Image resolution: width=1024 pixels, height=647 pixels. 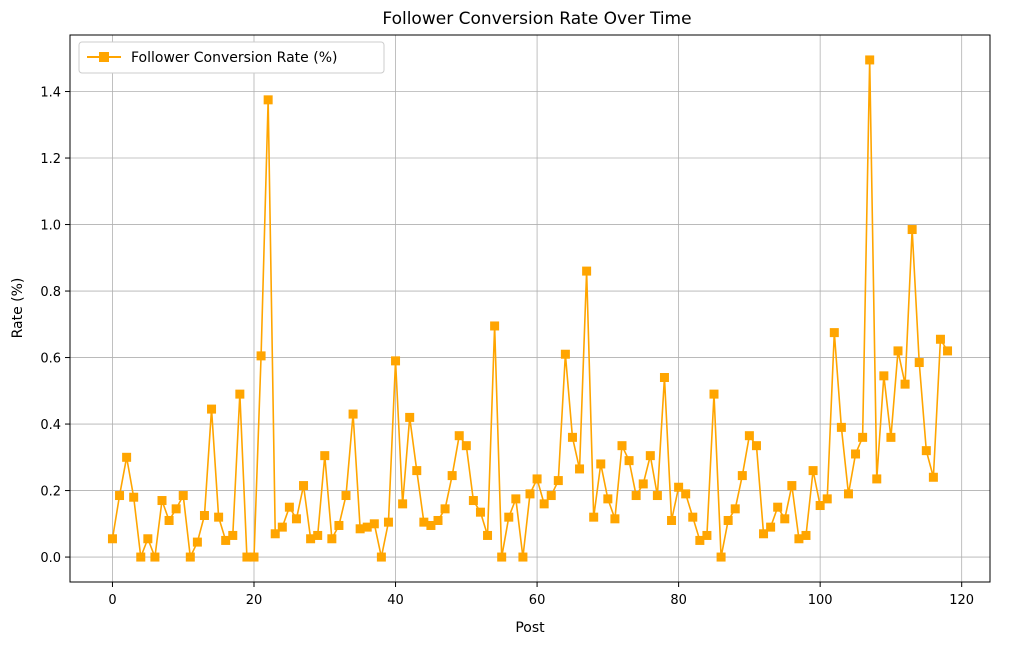 What do you see at coordinates (112, 600) in the screenshot?
I see `x-tick-label: 0` at bounding box center [112, 600].